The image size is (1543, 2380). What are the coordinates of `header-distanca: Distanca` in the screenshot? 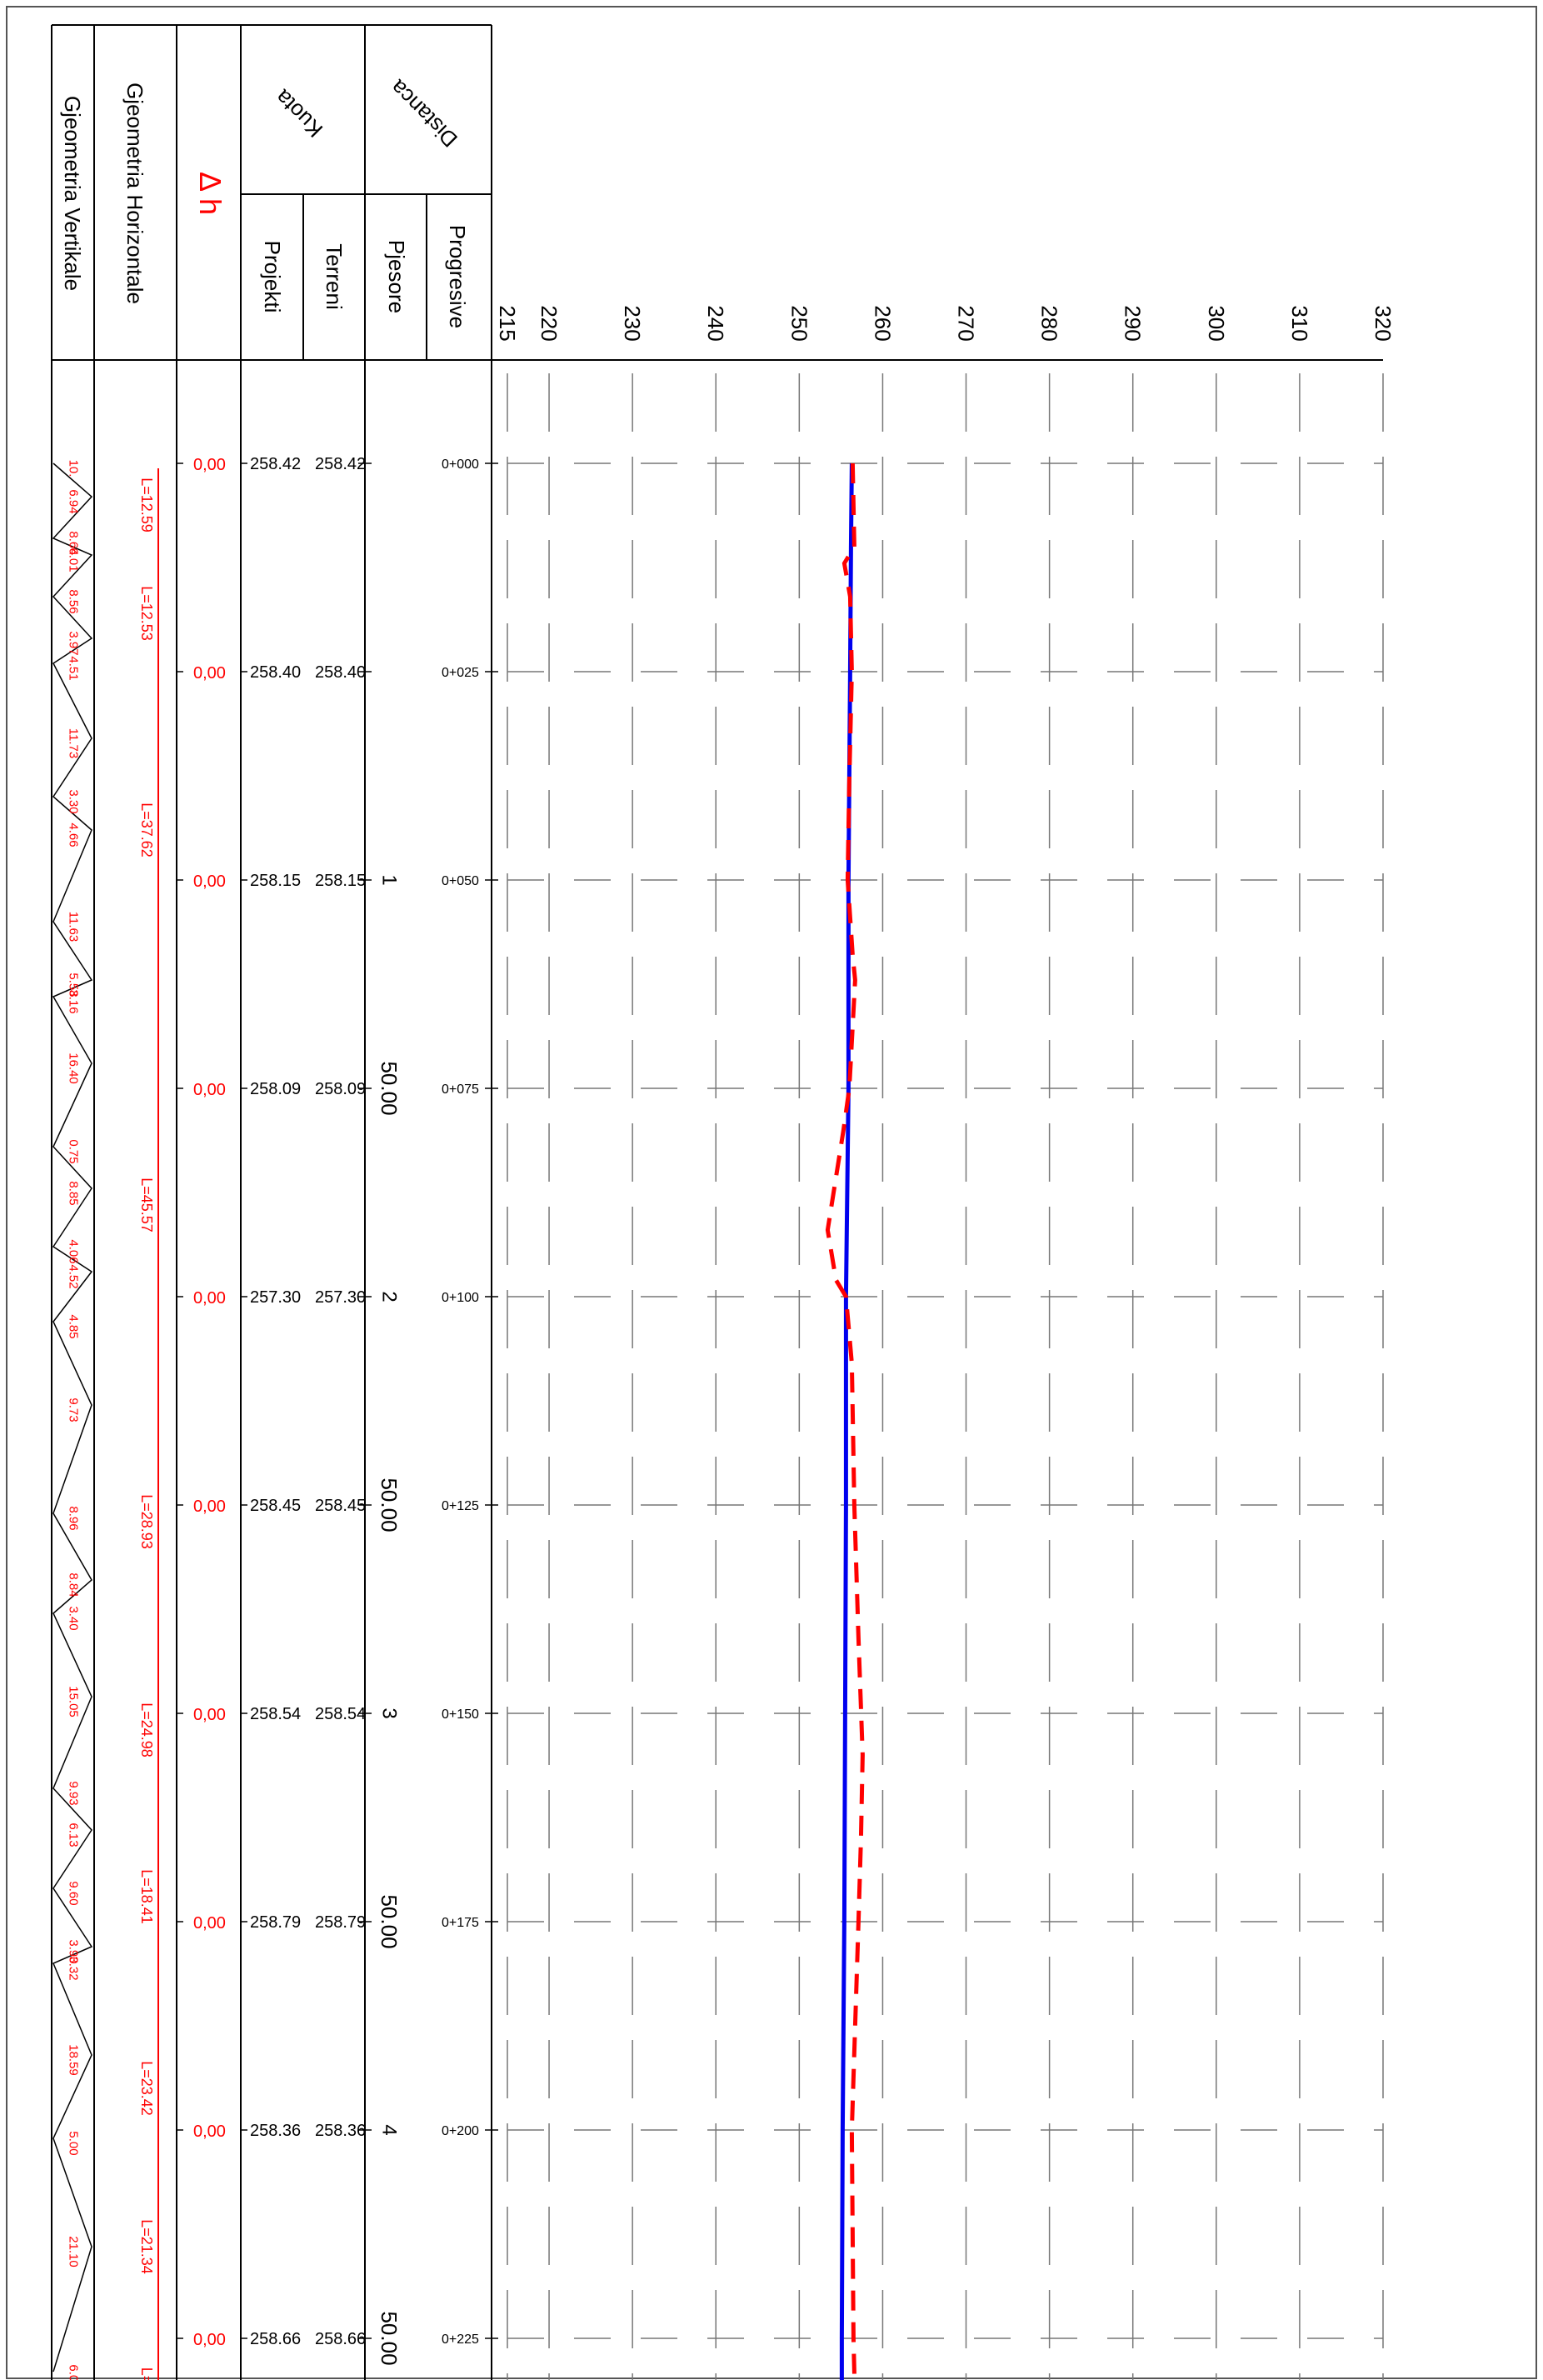 It's located at (423, 113).